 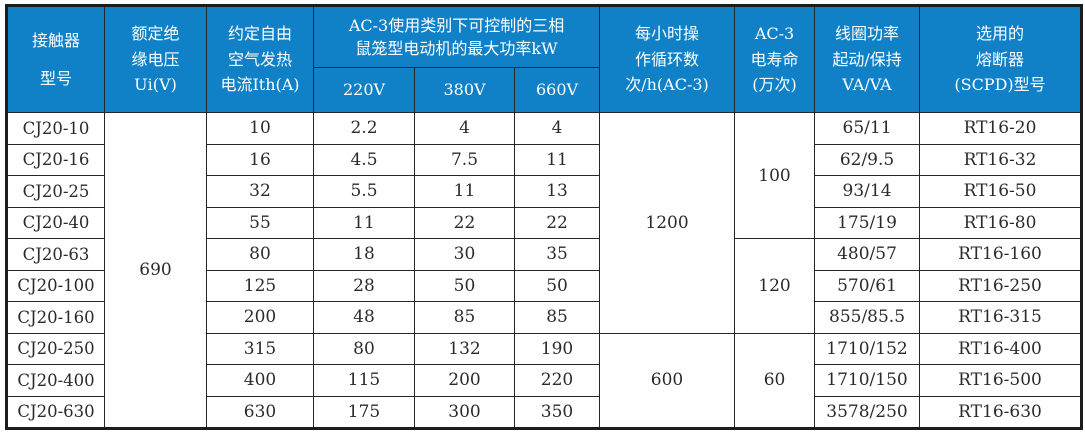 What do you see at coordinates (1001, 412) in the screenshot?
I see `fuse-cell: RT16-630` at bounding box center [1001, 412].